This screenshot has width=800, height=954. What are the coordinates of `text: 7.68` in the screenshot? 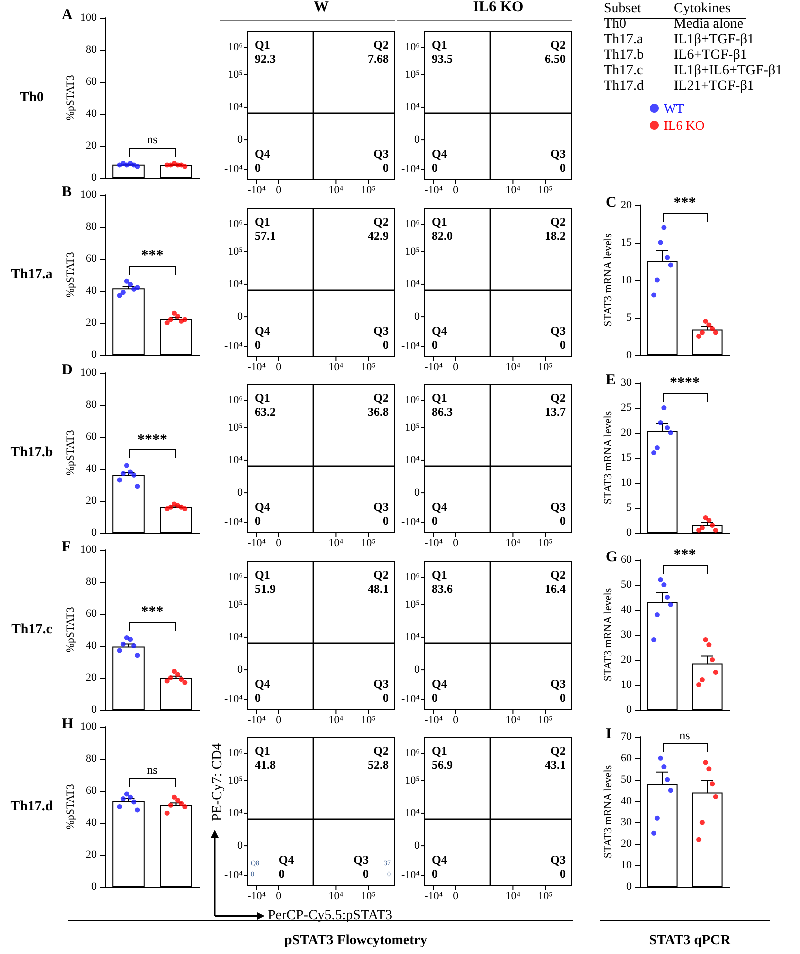 It's located at (378, 59).